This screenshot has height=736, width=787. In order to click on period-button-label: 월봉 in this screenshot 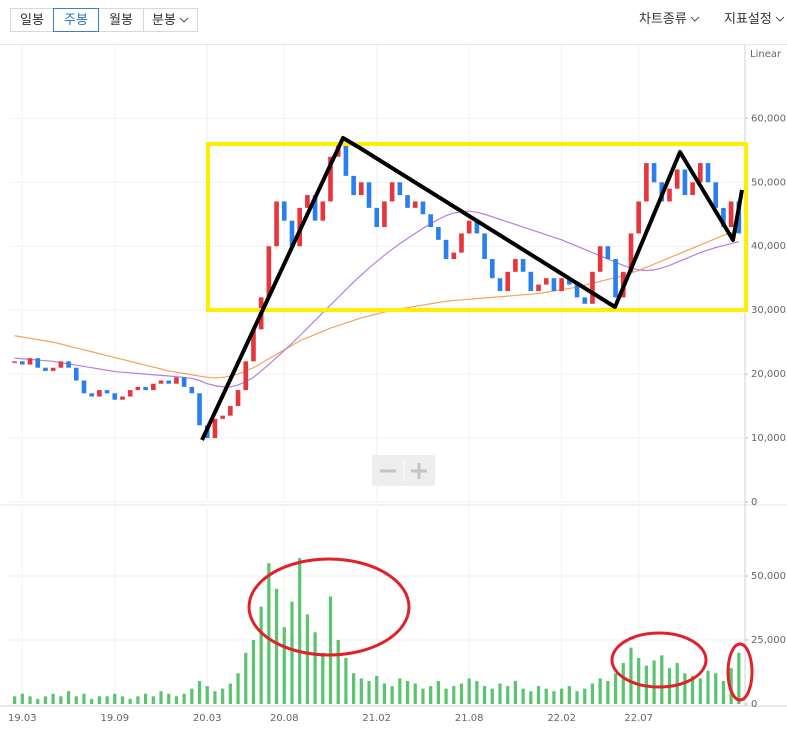, I will do `click(121, 20)`.